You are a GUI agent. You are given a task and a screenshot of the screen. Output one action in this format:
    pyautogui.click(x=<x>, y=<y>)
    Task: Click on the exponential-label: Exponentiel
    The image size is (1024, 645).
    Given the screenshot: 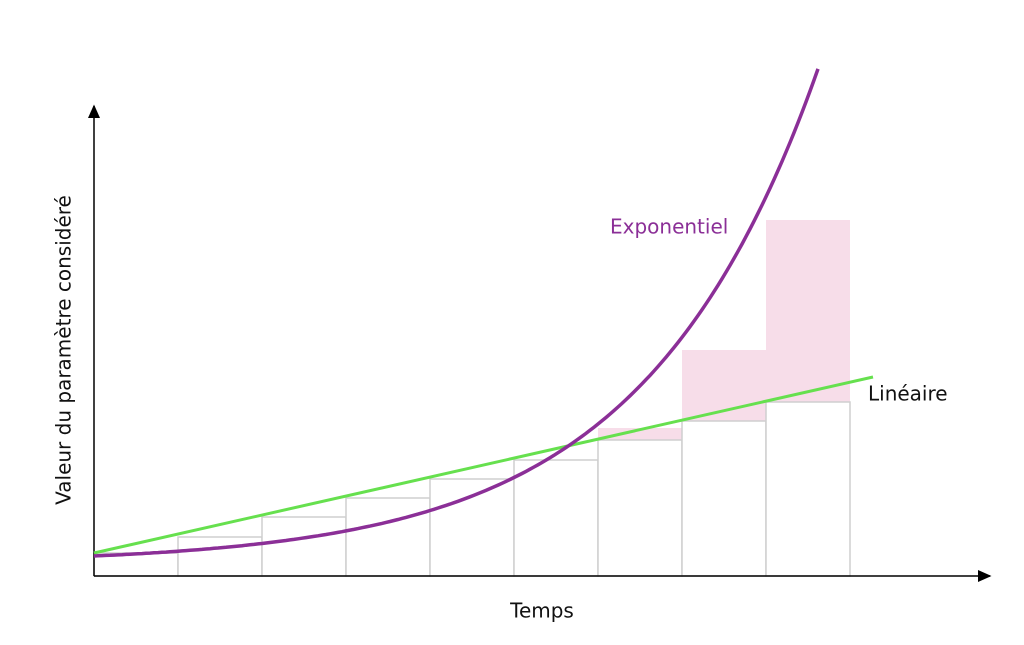 What is the action you would take?
    pyautogui.click(x=669, y=227)
    